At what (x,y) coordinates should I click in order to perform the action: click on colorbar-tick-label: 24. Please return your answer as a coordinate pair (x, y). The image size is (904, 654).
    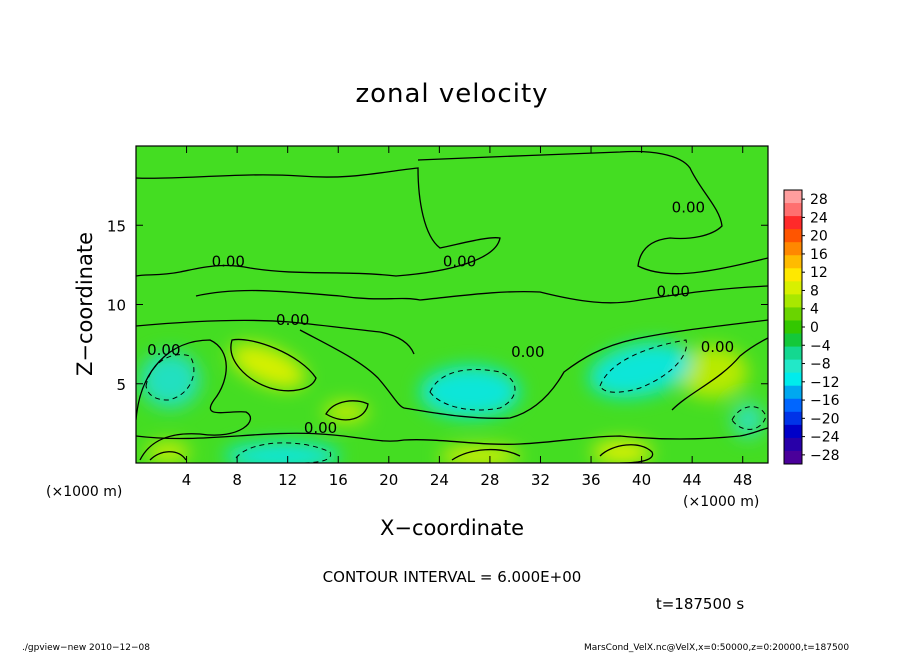
    Looking at the image, I should click on (819, 218).